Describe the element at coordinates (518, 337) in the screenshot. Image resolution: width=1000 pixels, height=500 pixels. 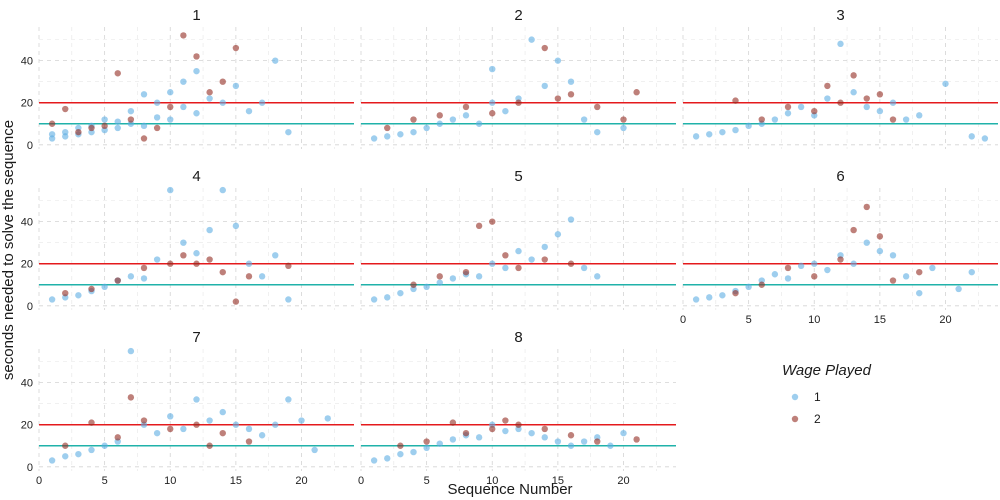
I see `panel-title: 8` at that location.